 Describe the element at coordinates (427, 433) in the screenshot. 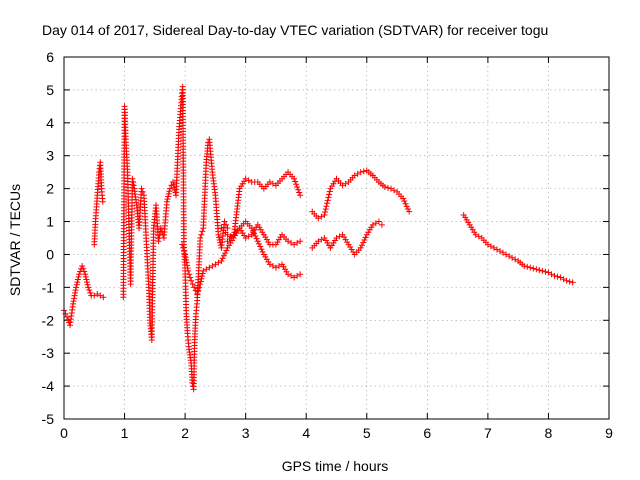

I see `x-tick-label: 6` at that location.